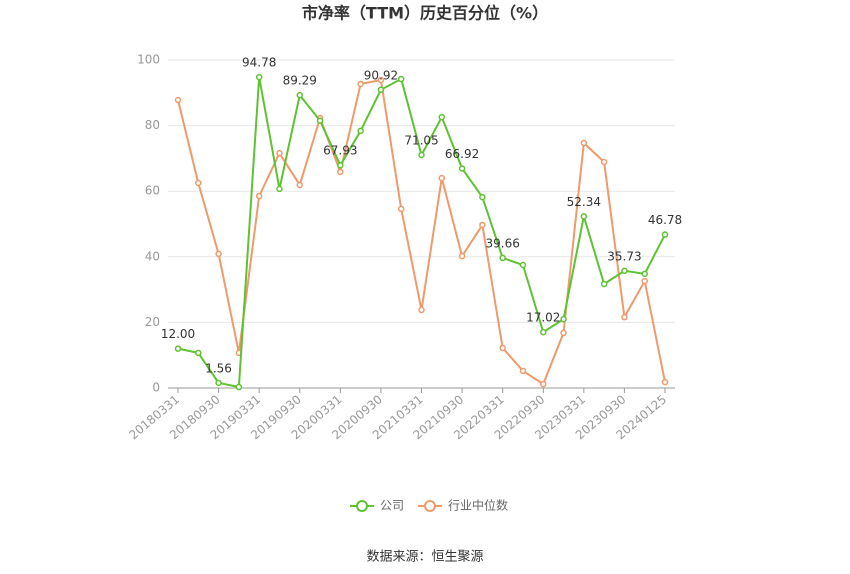 The width and height of the screenshot is (850, 574). I want to click on data-label: 46.78, so click(665, 220).